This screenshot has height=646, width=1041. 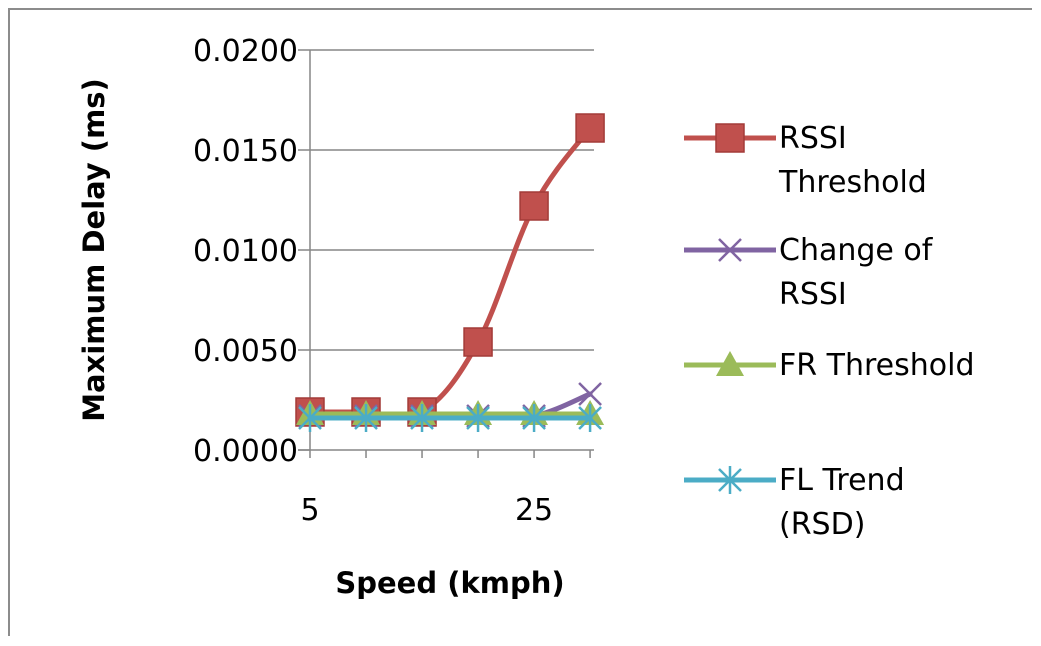 I want to click on y-tick-label: 0.0200, so click(x=245, y=51).